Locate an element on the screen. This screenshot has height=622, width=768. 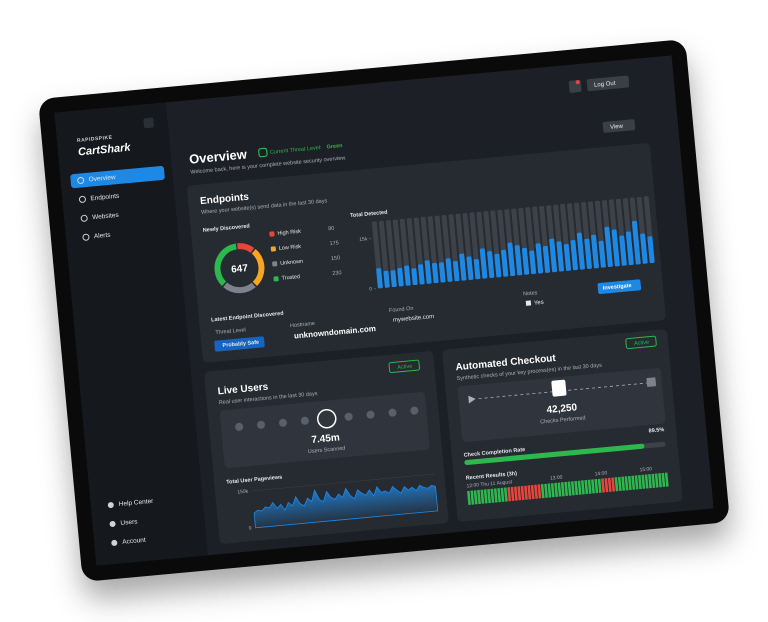
investigate-label: Investigate is located at coordinates (617, 287).